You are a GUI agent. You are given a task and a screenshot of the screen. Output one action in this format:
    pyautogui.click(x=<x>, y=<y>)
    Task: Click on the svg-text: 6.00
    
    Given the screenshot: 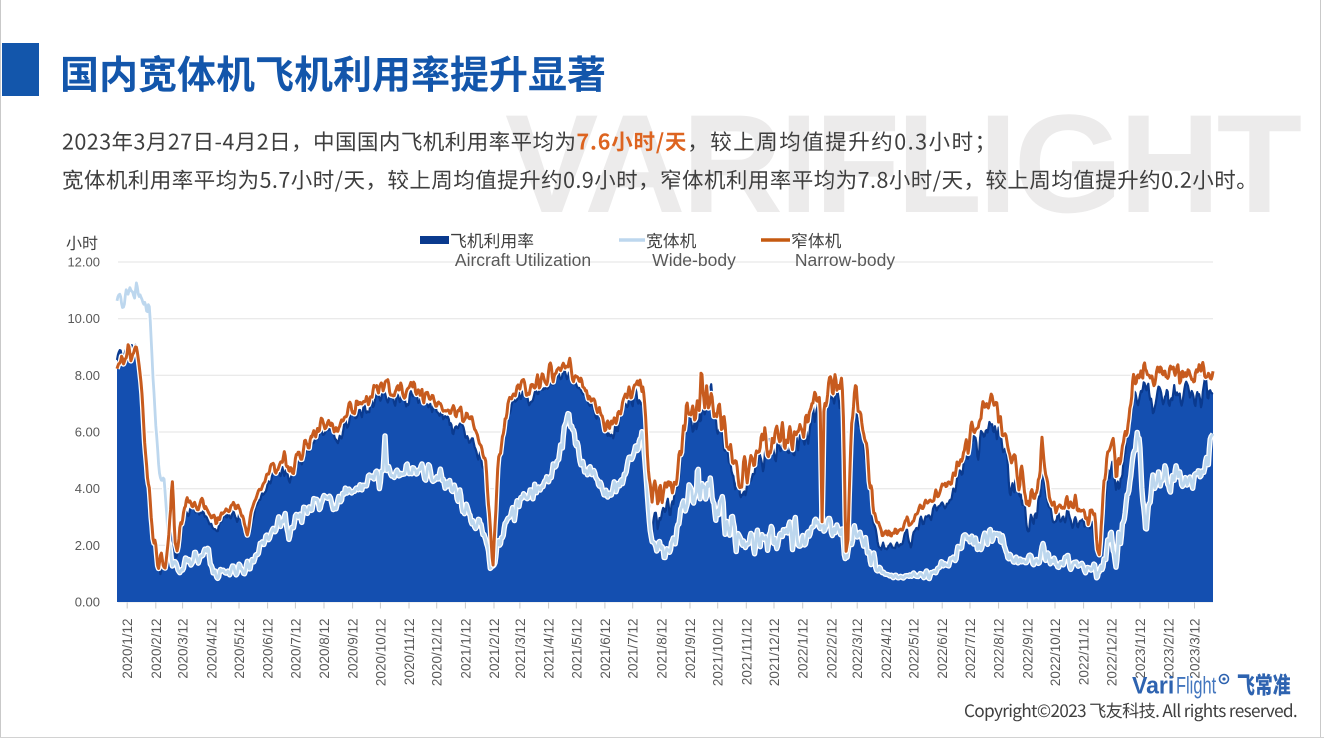 What is the action you would take?
    pyautogui.click(x=87, y=432)
    